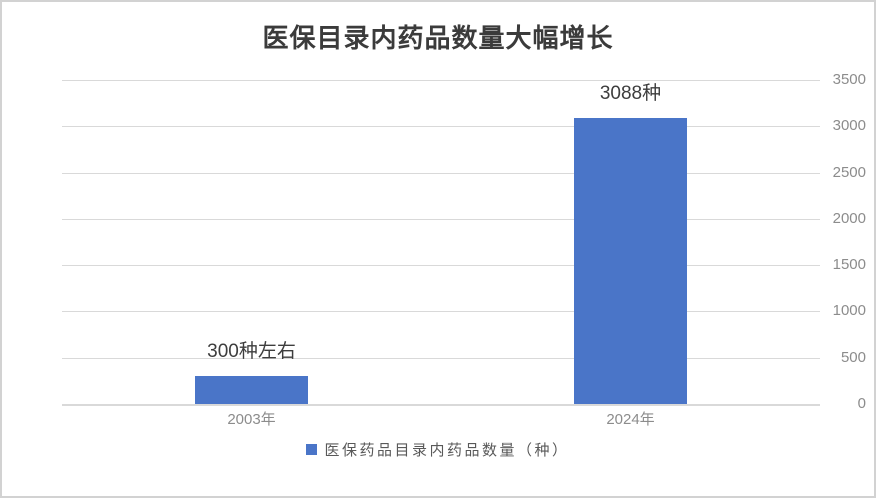  I want to click on legend-swatch-icon, so click(312, 449).